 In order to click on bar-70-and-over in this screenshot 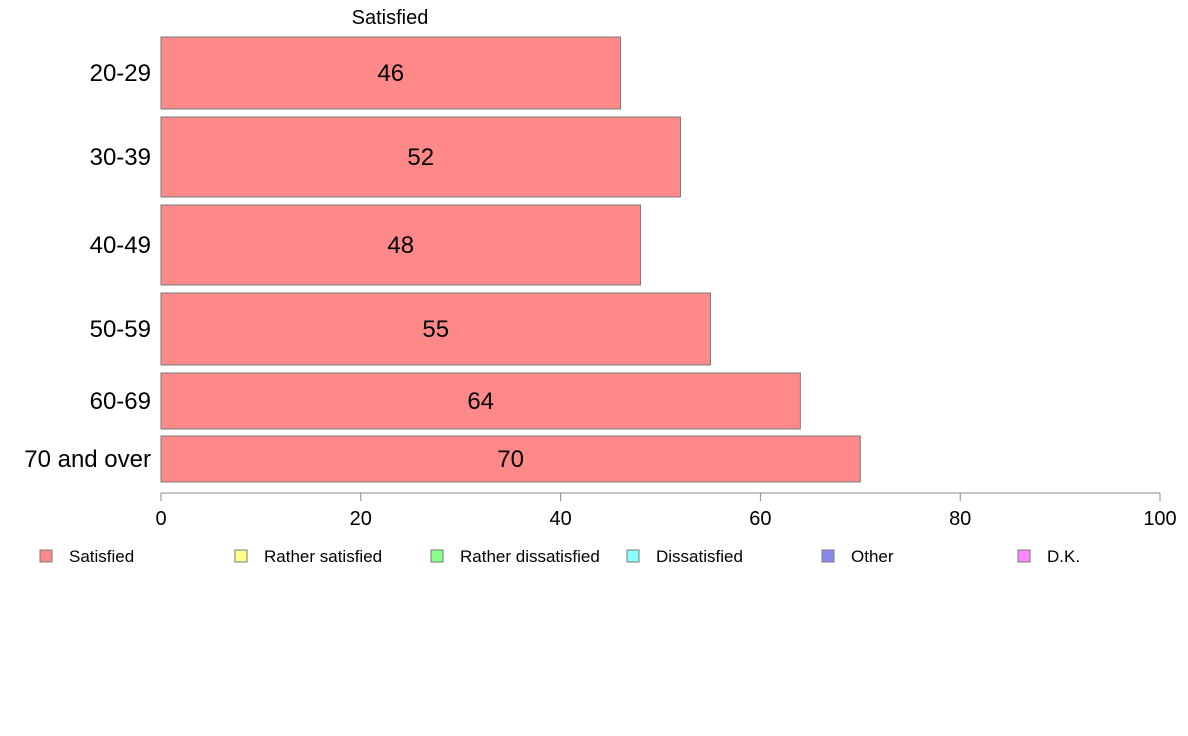, I will do `click(510, 459)`.